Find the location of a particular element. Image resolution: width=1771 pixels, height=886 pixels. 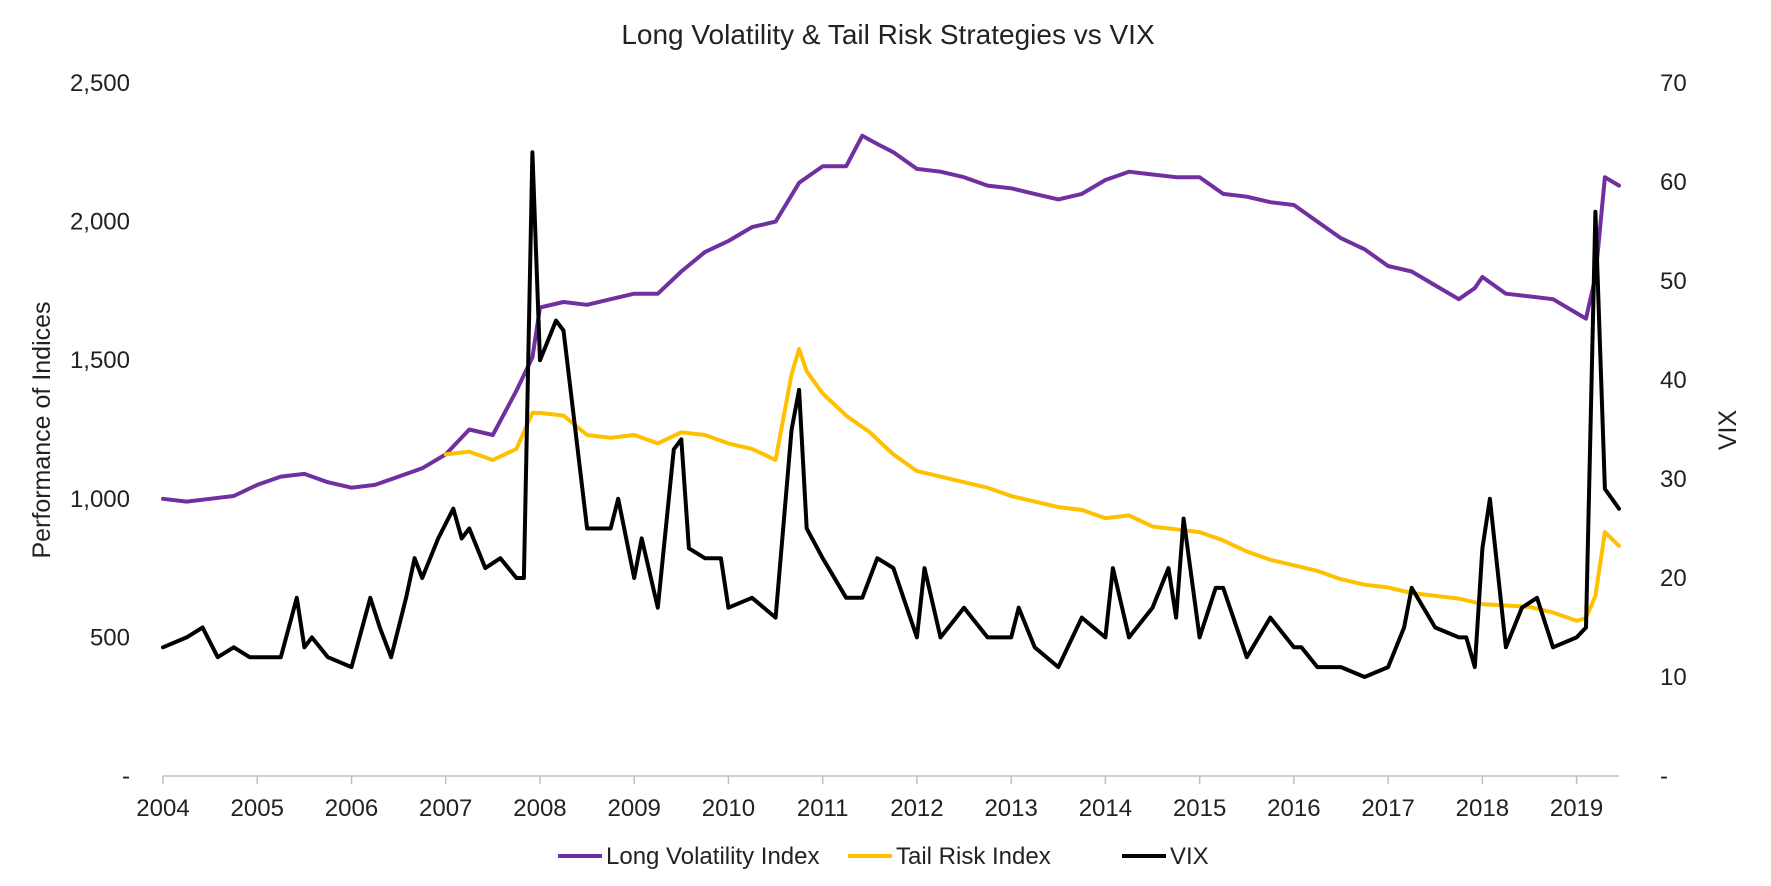

y-tick-label: 1,000 is located at coordinates (100, 499).